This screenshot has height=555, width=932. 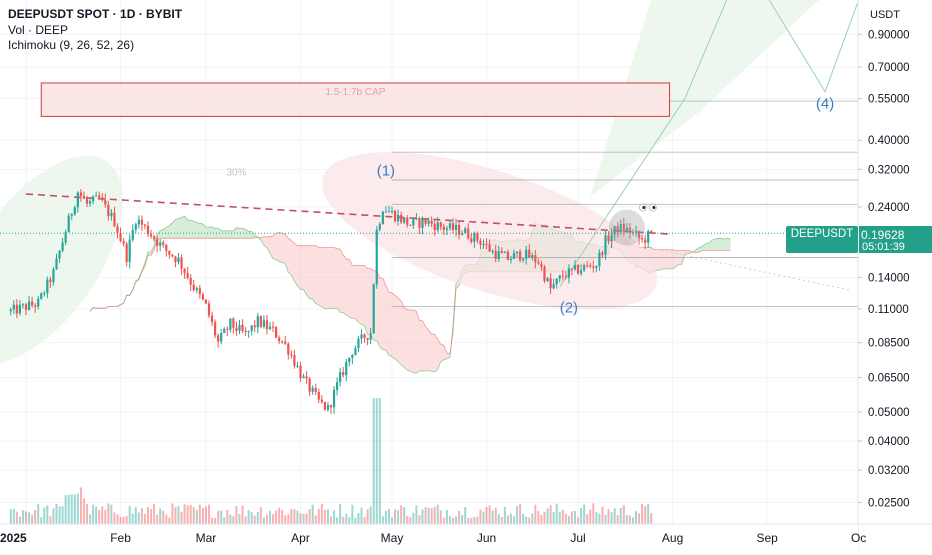 I want to click on price-tick-label: 0.40000, so click(x=889, y=141).